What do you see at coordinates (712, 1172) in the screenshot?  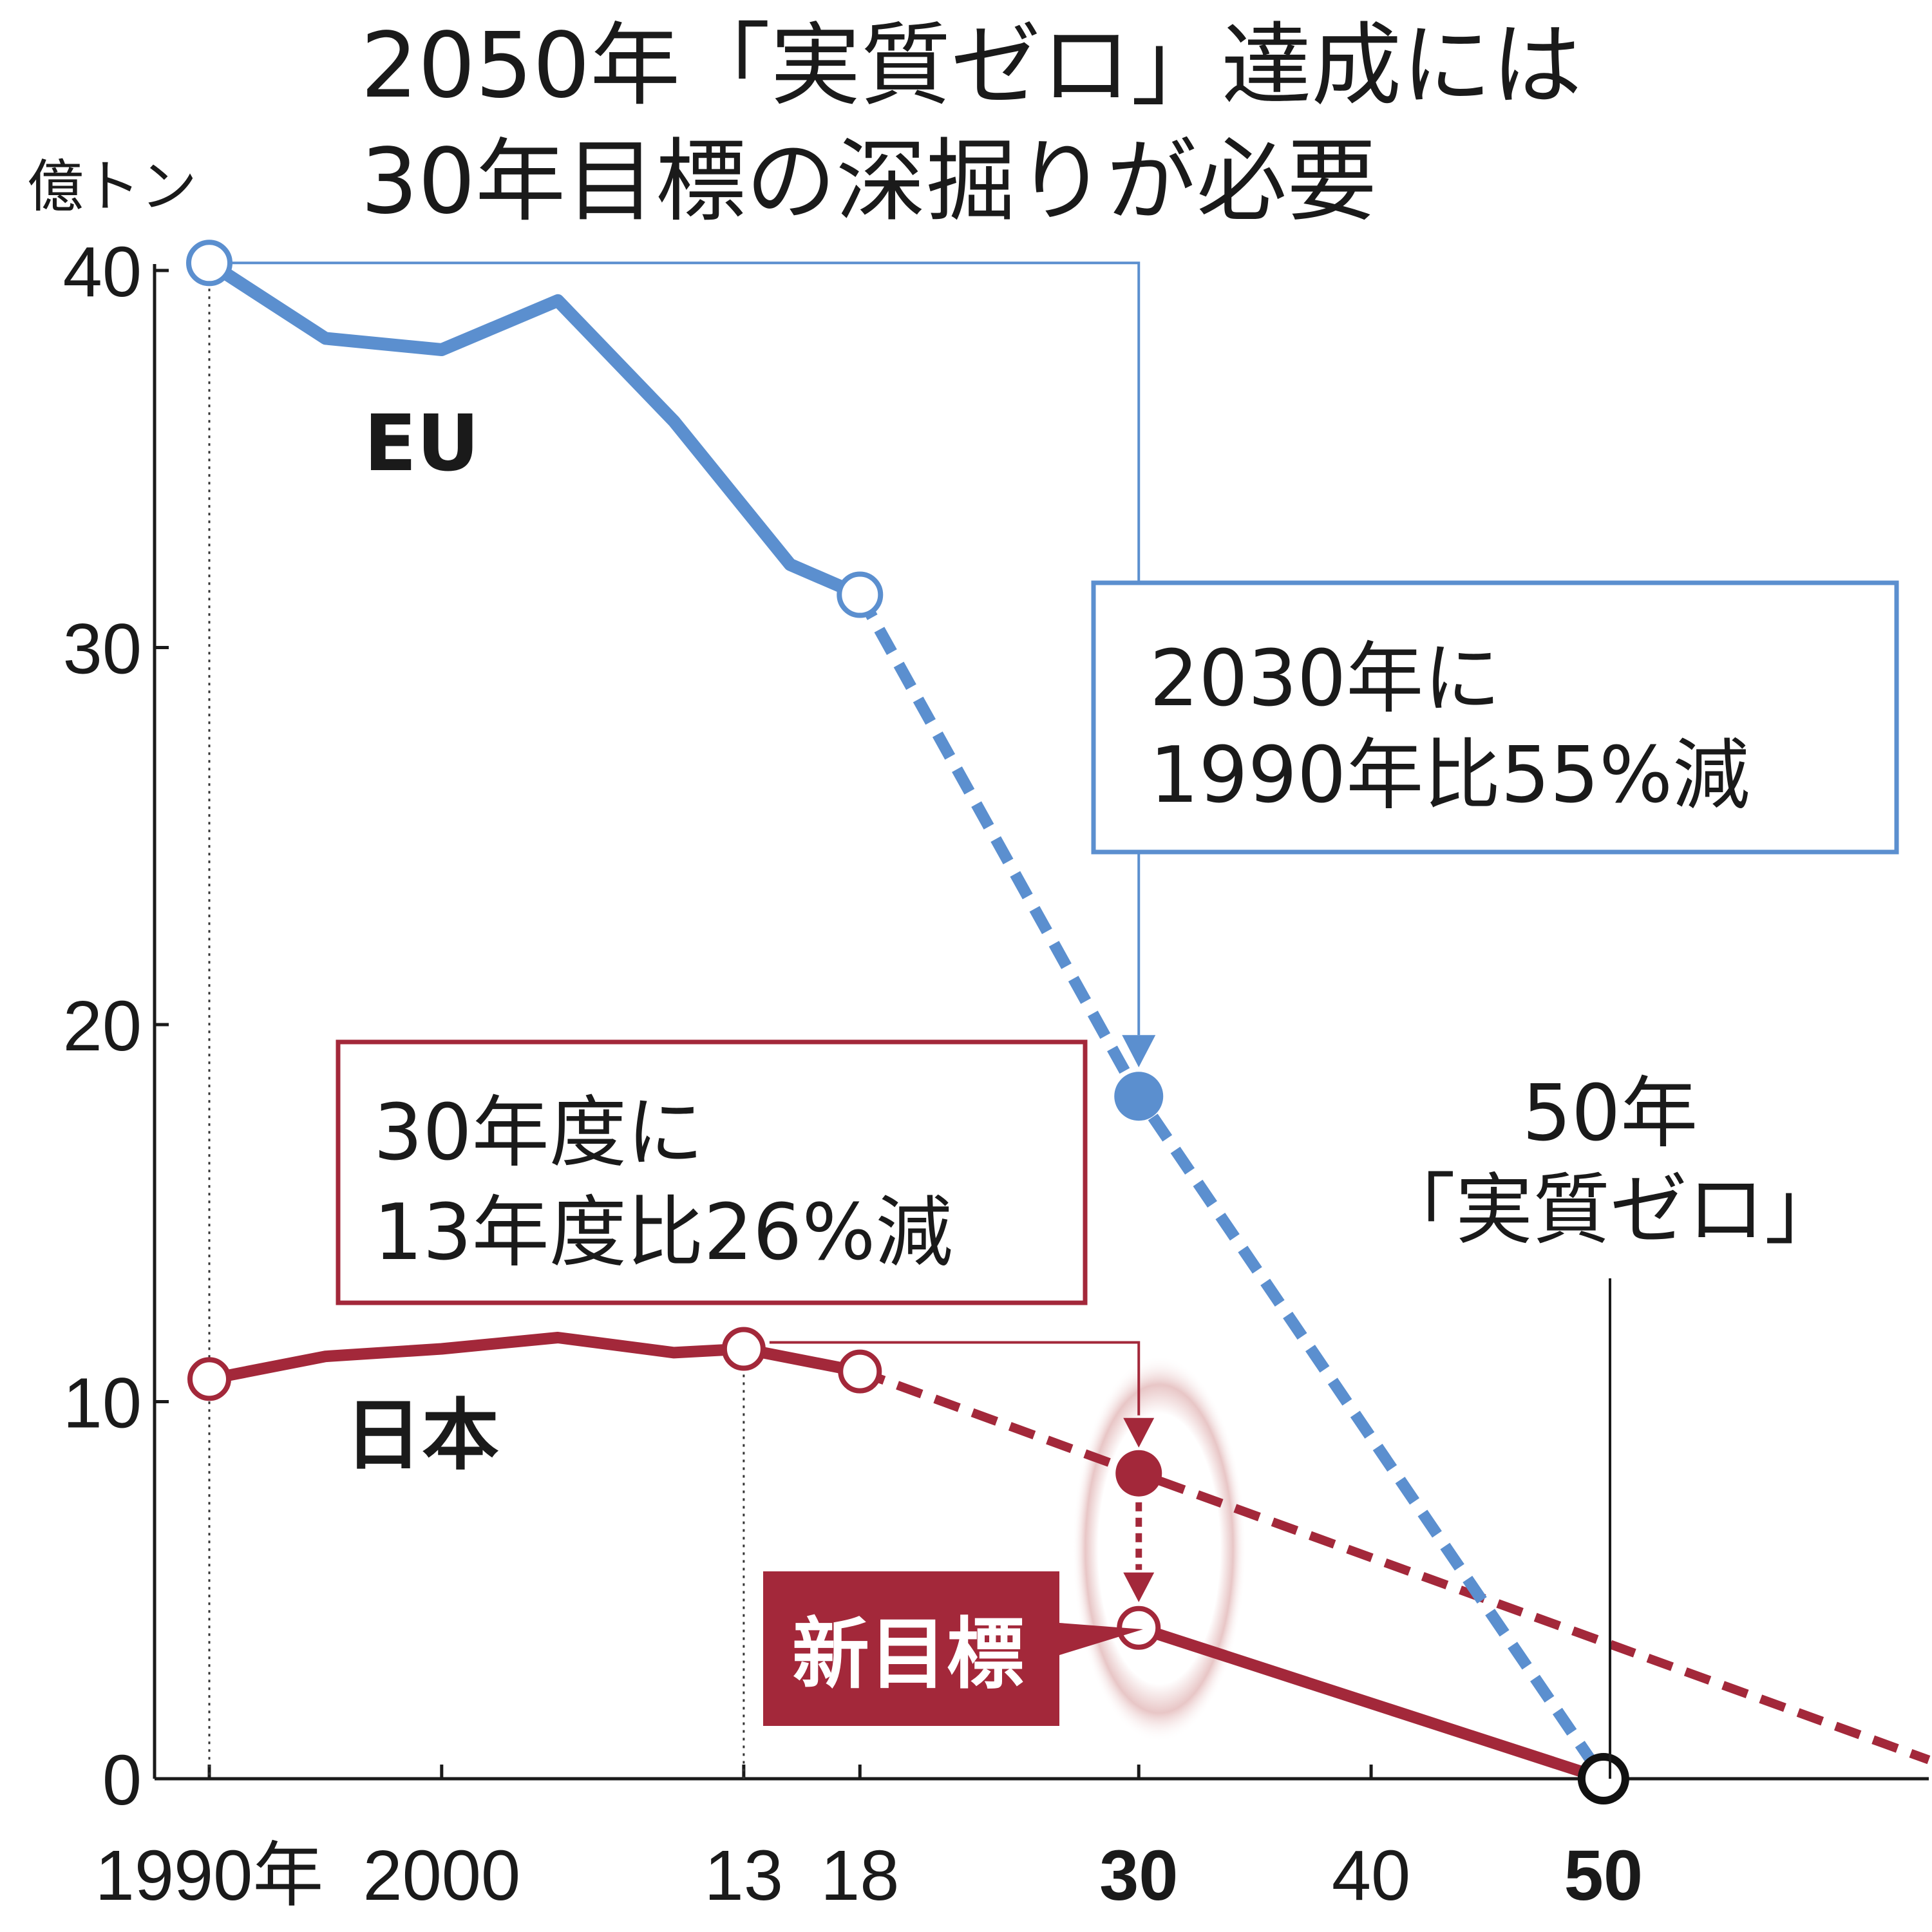 I see `japan-annotation-box` at bounding box center [712, 1172].